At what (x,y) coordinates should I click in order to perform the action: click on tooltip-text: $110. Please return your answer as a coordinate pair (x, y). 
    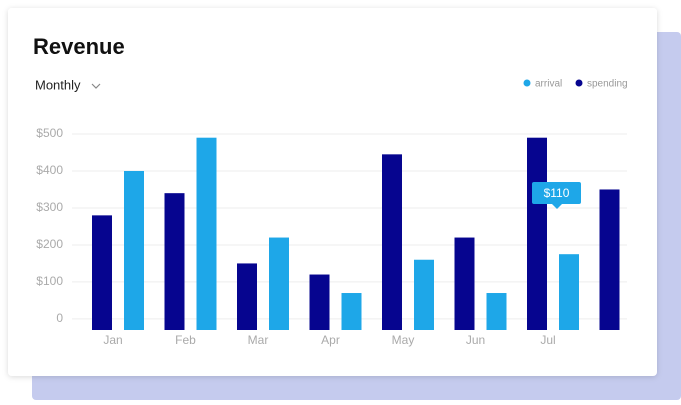
    Looking at the image, I should click on (557, 193).